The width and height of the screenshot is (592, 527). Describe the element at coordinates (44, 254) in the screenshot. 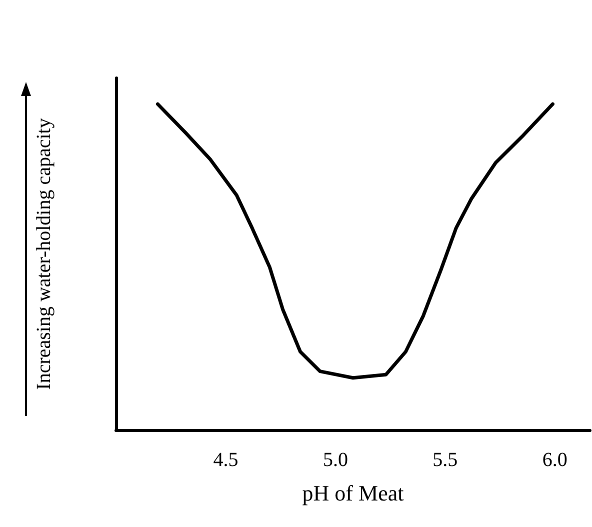

I see `y-axis-title: Increasing water-holding capacity` at that location.